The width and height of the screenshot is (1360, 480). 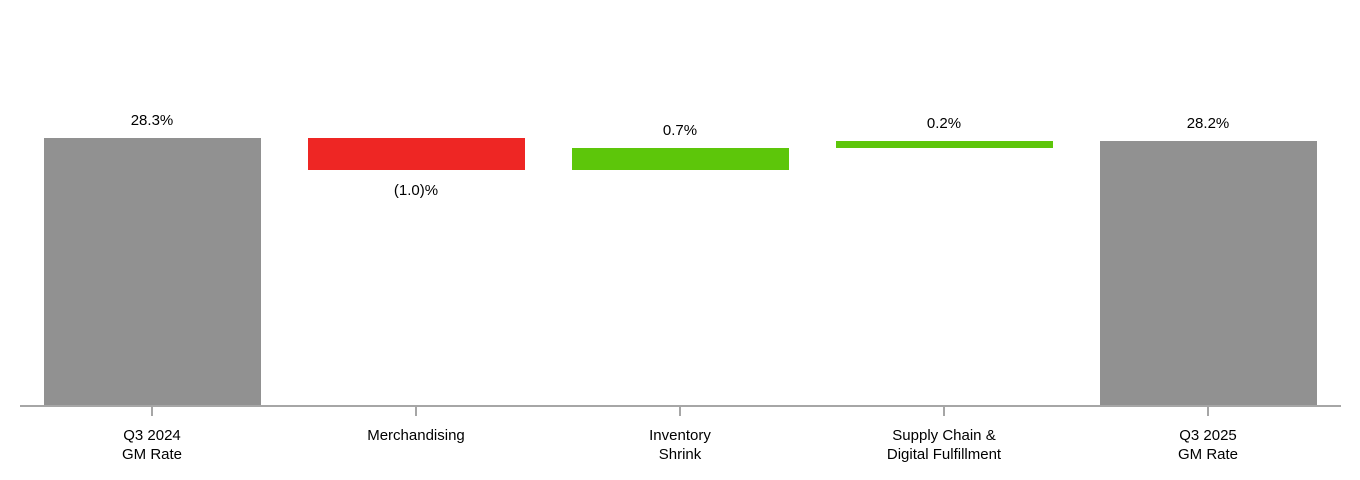 What do you see at coordinates (1208, 124) in the screenshot?
I see `bar-value-label: 28.2%` at bounding box center [1208, 124].